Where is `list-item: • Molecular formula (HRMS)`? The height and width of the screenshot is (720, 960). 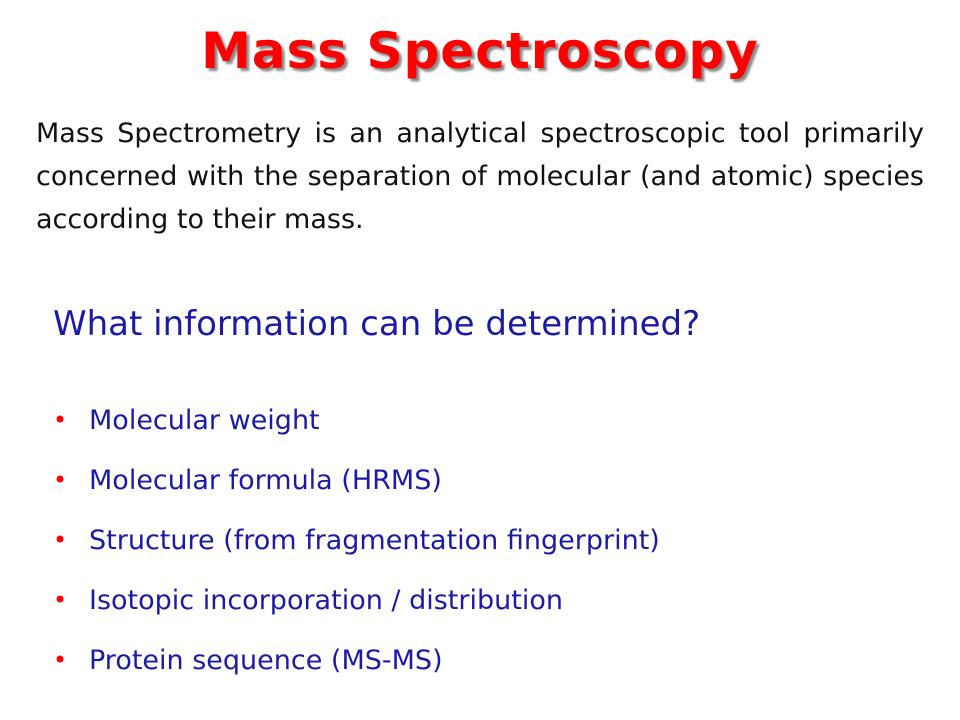 list-item: • Molecular formula (HRMS) is located at coordinates (493, 480).